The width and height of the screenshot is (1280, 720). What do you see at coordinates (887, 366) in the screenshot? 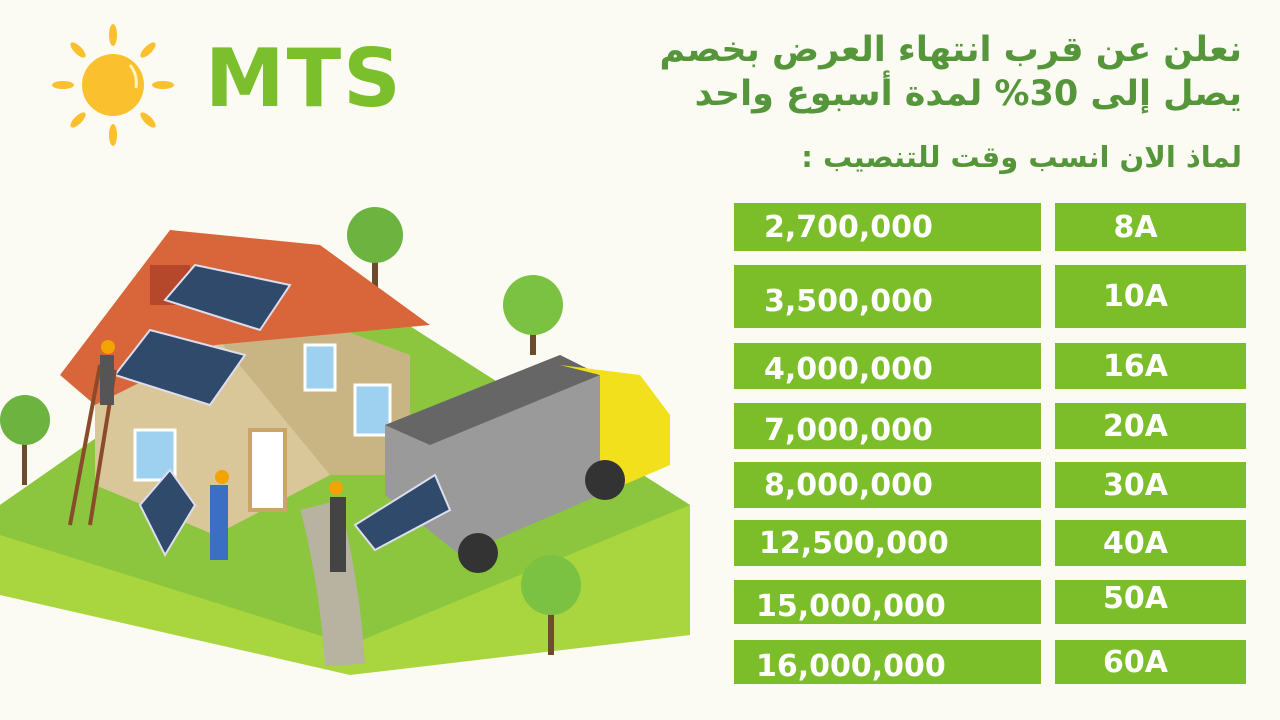
I see `price-cell: 4,000,000` at bounding box center [887, 366].